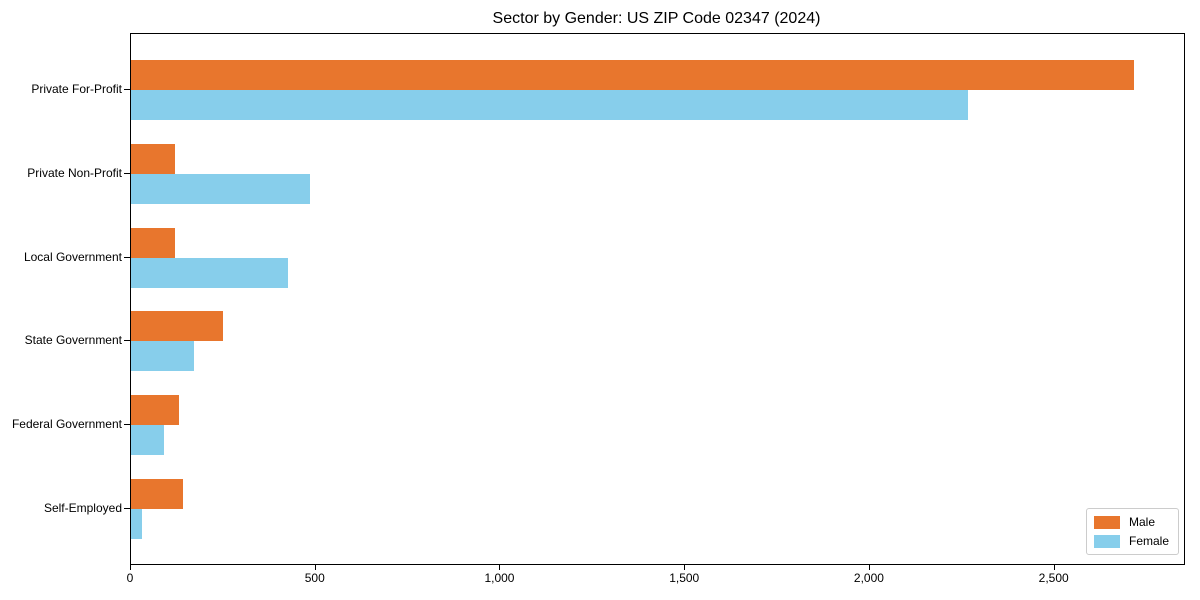 The height and width of the screenshot is (600, 1200). I want to click on y-axis-label-4: Federal Government, so click(66, 424).